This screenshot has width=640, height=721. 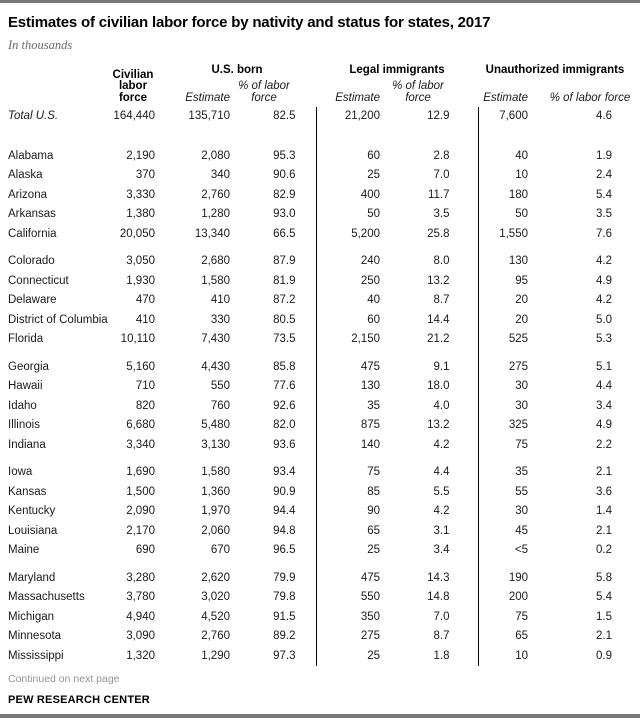 I want to click on us-born-estimate-value: 3,130, so click(x=215, y=444).